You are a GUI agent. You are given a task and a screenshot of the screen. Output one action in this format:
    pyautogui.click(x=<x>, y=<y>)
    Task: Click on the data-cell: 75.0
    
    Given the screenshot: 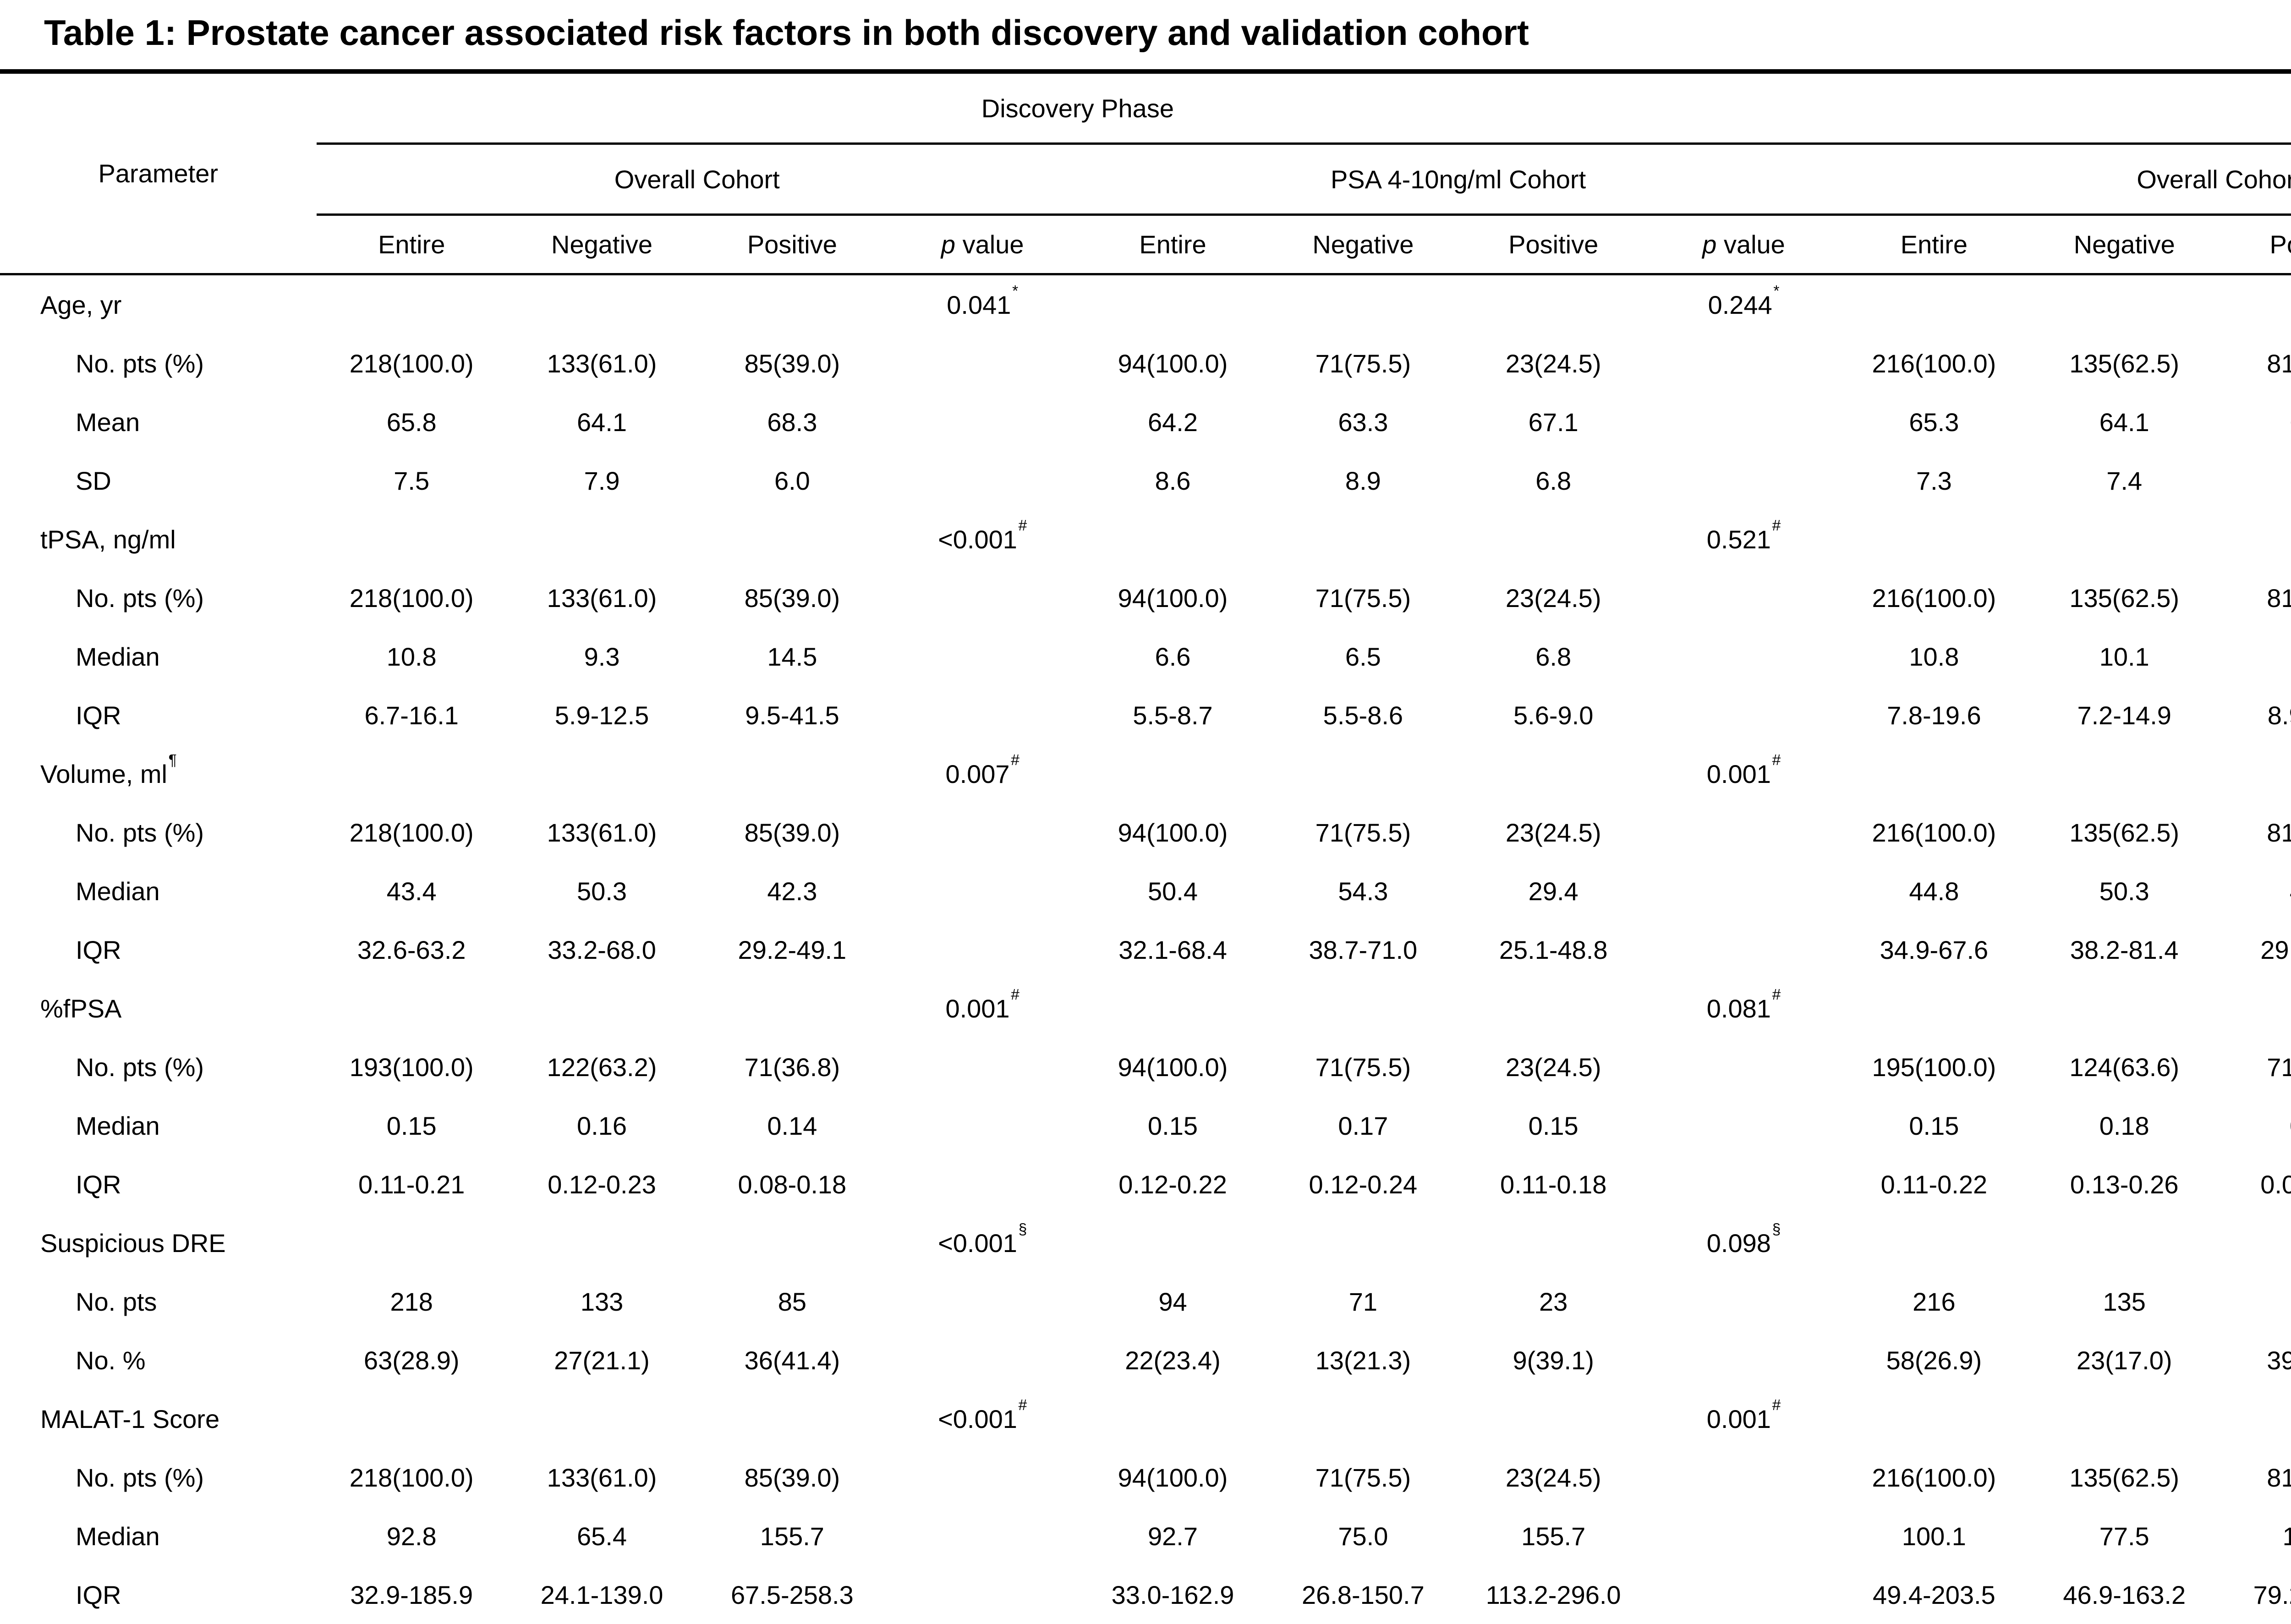 What is the action you would take?
    pyautogui.click(x=1363, y=1536)
    